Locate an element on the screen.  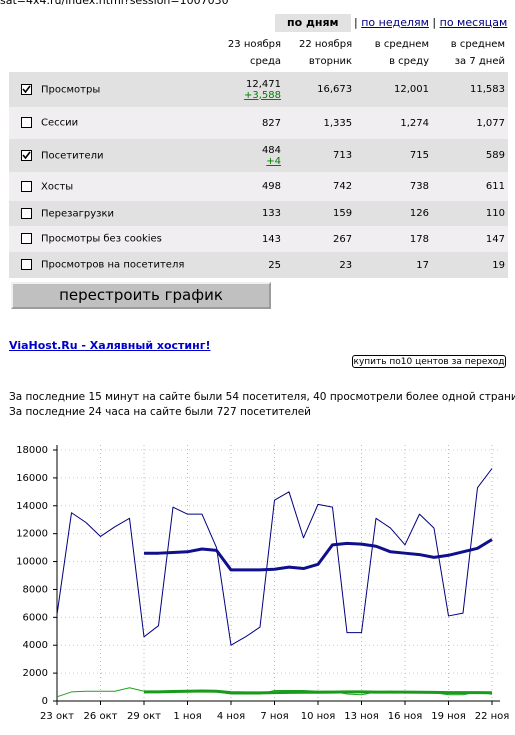
value: 11,583 is located at coordinates (487, 89).